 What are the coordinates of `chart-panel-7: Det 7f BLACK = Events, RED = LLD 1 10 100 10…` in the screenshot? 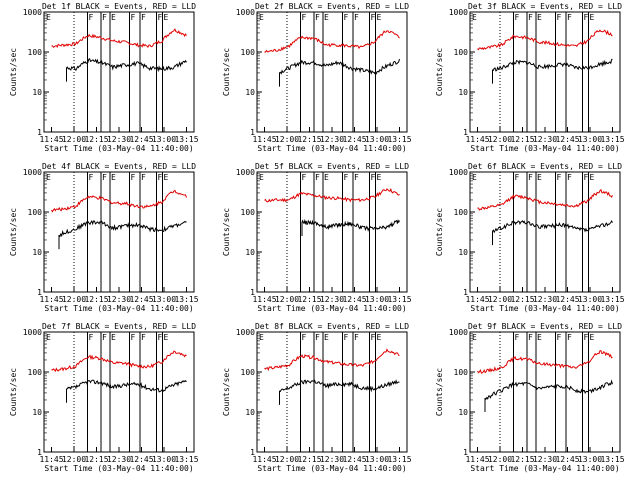 It's located at (104, 397).